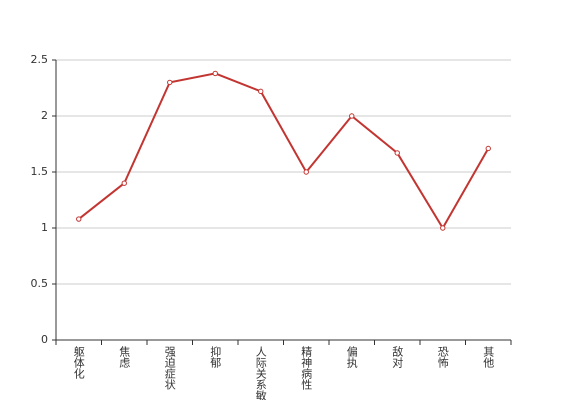  What do you see at coordinates (44, 339) in the screenshot?
I see `y-tick-label: 0` at bounding box center [44, 339].